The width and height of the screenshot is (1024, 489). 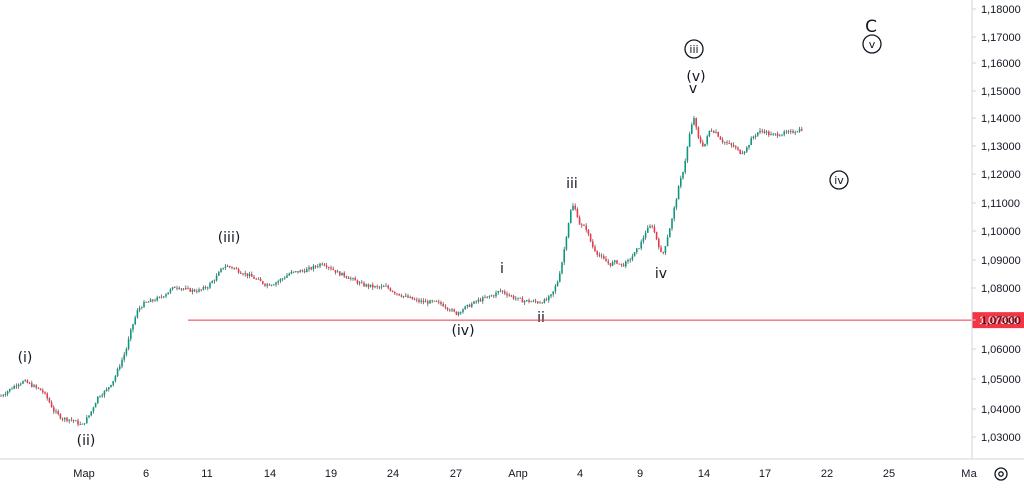 What do you see at coordinates (695, 77) in the screenshot?
I see `svg-text: (v)` at bounding box center [695, 77].